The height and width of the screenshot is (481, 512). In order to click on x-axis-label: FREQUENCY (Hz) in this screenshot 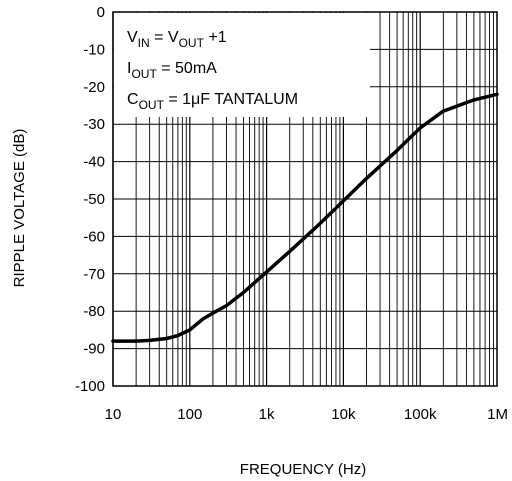, I will do `click(303, 469)`.